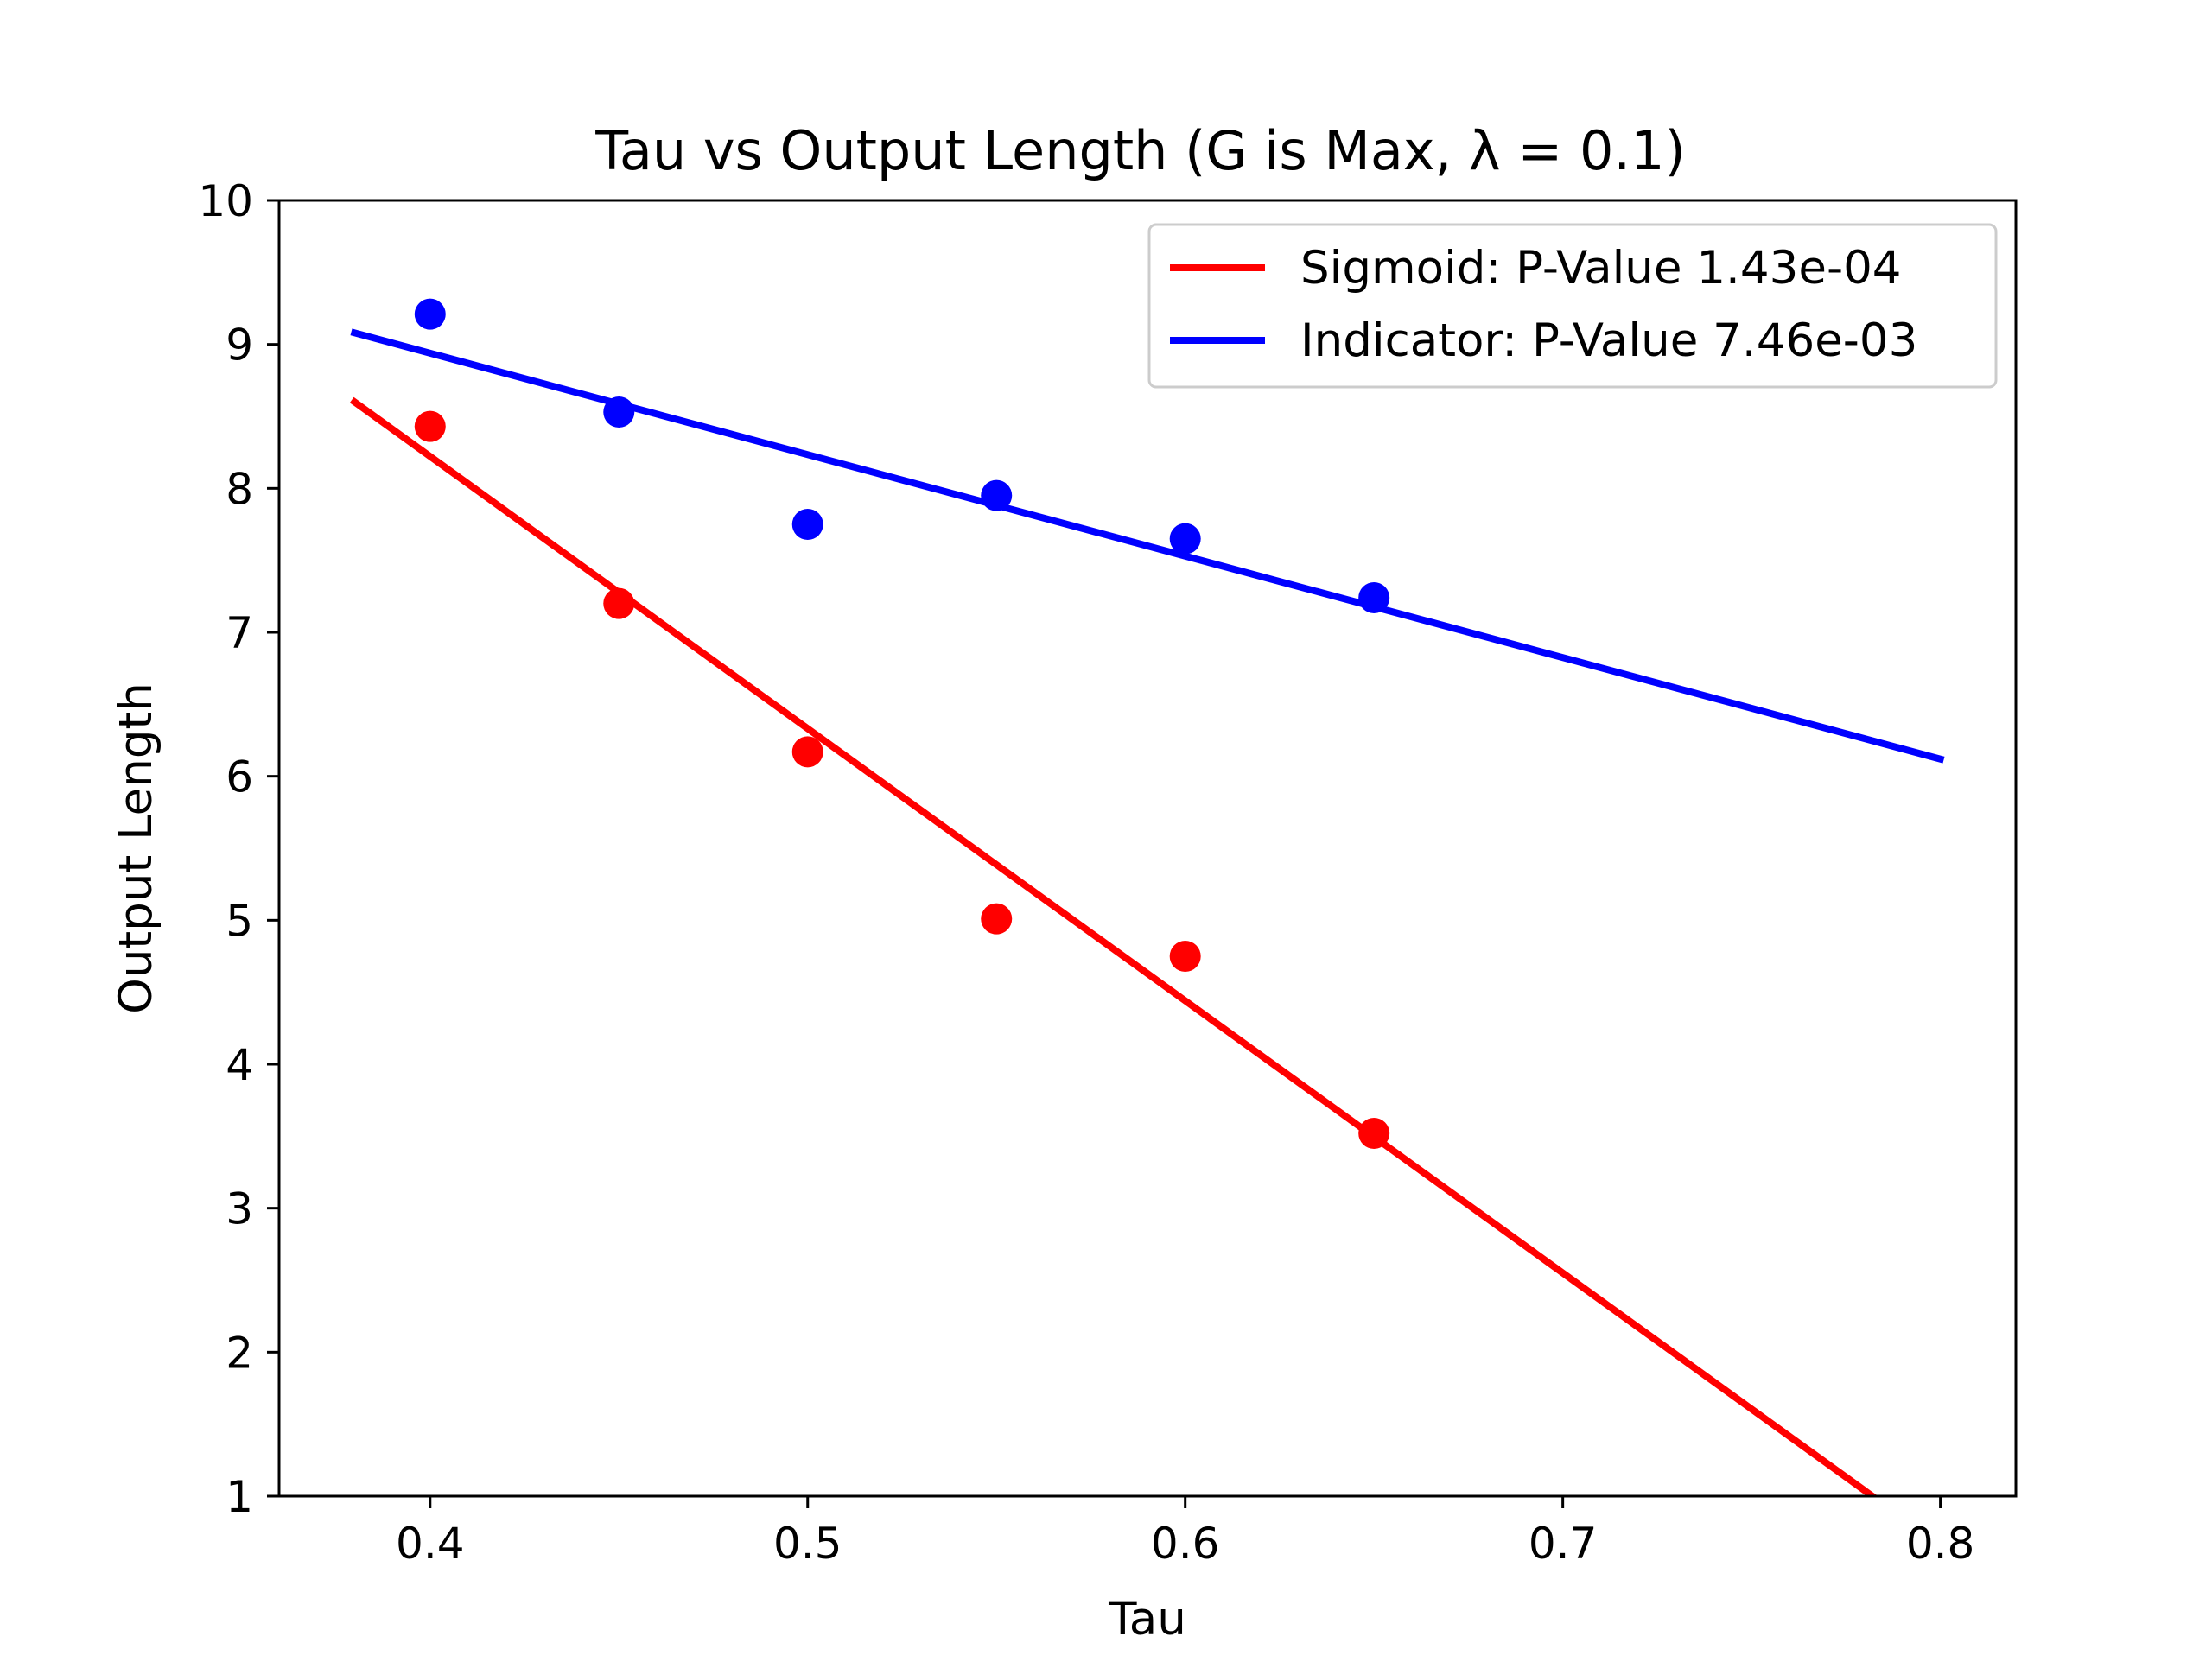  What do you see at coordinates (1140, 150) in the screenshot?
I see `chart-title: Tau vs Output Length (G is Max, λ = 0.1)` at bounding box center [1140, 150].